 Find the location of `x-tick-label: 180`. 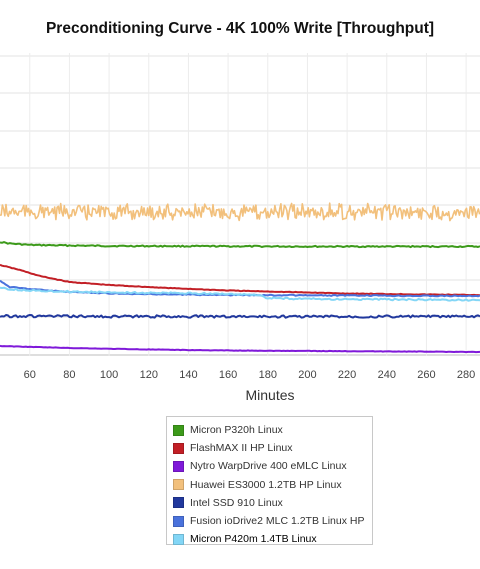

x-tick-label: 180 is located at coordinates (268, 375).